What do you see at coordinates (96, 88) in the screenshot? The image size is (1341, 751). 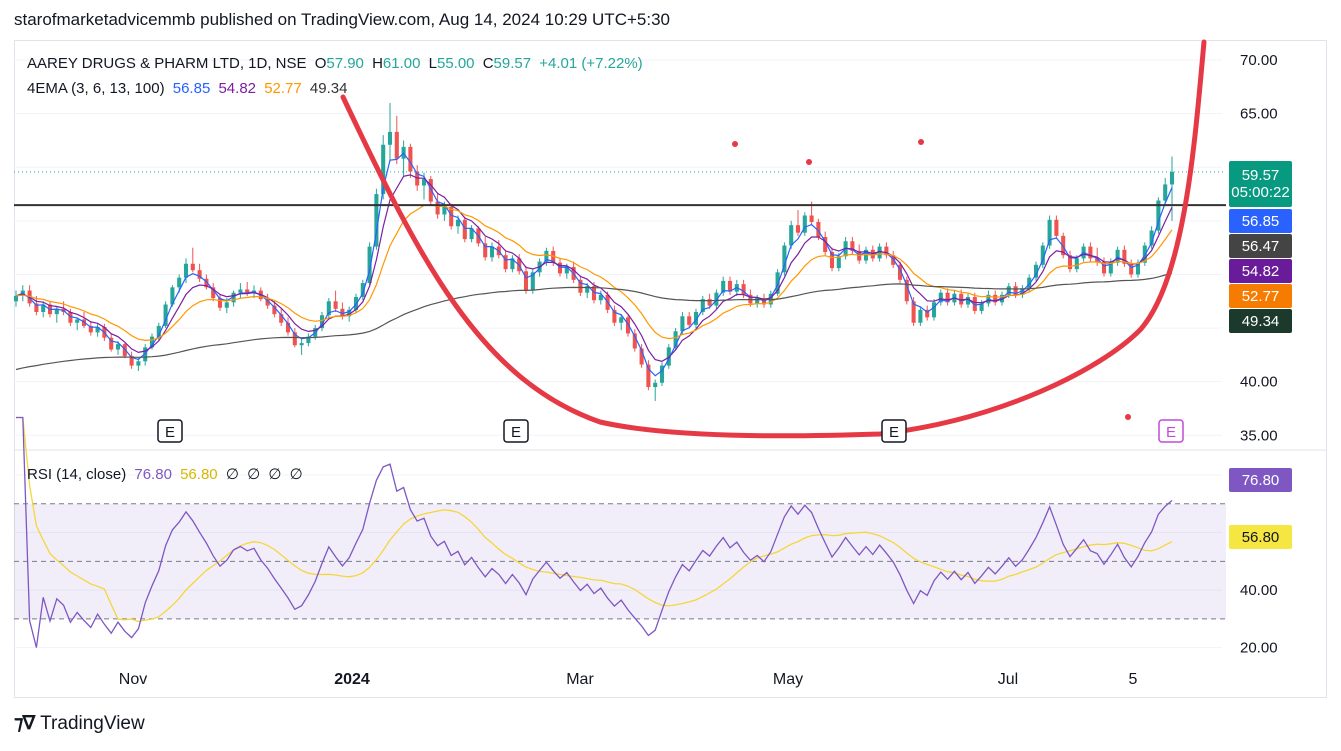 I see `ema-label: 4EMA (3, 6, 13, 100)` at bounding box center [96, 88].